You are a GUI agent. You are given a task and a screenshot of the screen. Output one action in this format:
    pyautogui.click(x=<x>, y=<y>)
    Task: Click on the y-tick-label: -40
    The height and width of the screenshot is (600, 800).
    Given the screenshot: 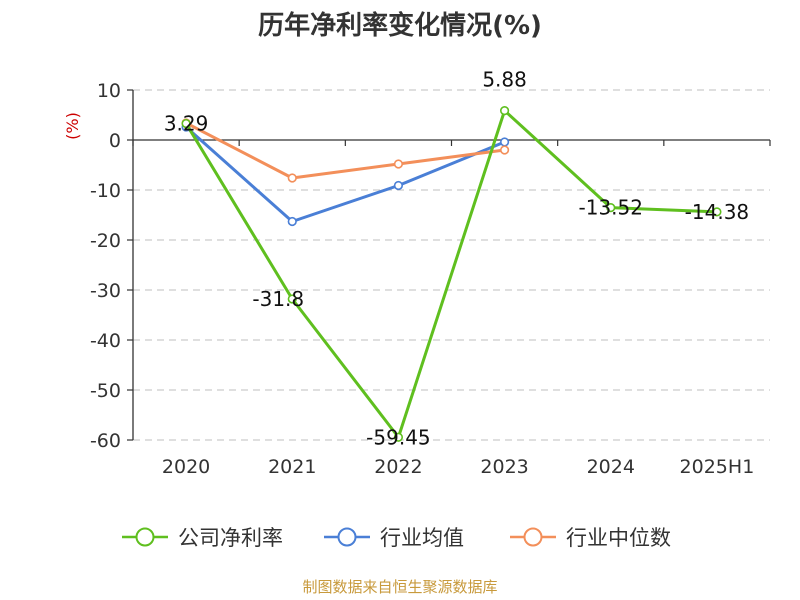 What is the action you would take?
    pyautogui.click(x=105, y=341)
    